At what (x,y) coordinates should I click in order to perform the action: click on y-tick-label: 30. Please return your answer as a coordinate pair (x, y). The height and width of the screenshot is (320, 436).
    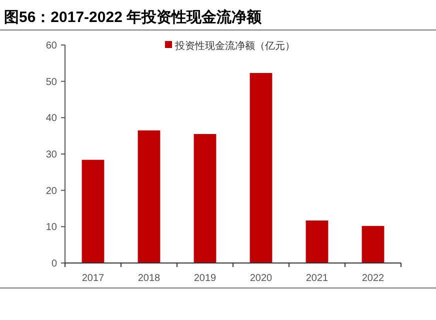
    Looking at the image, I should click on (52, 155).